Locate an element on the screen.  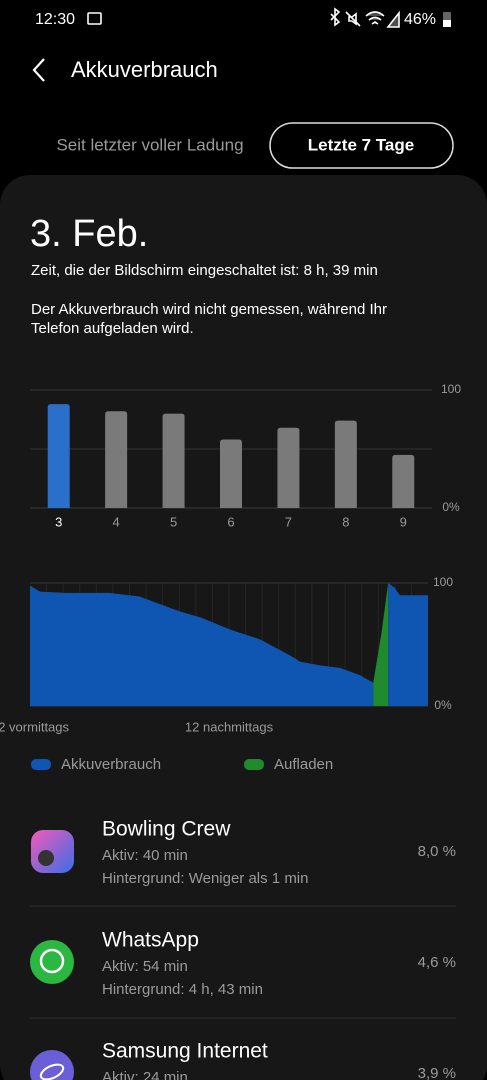
note: Telefon aufgeladen wird. is located at coordinates (112, 328).